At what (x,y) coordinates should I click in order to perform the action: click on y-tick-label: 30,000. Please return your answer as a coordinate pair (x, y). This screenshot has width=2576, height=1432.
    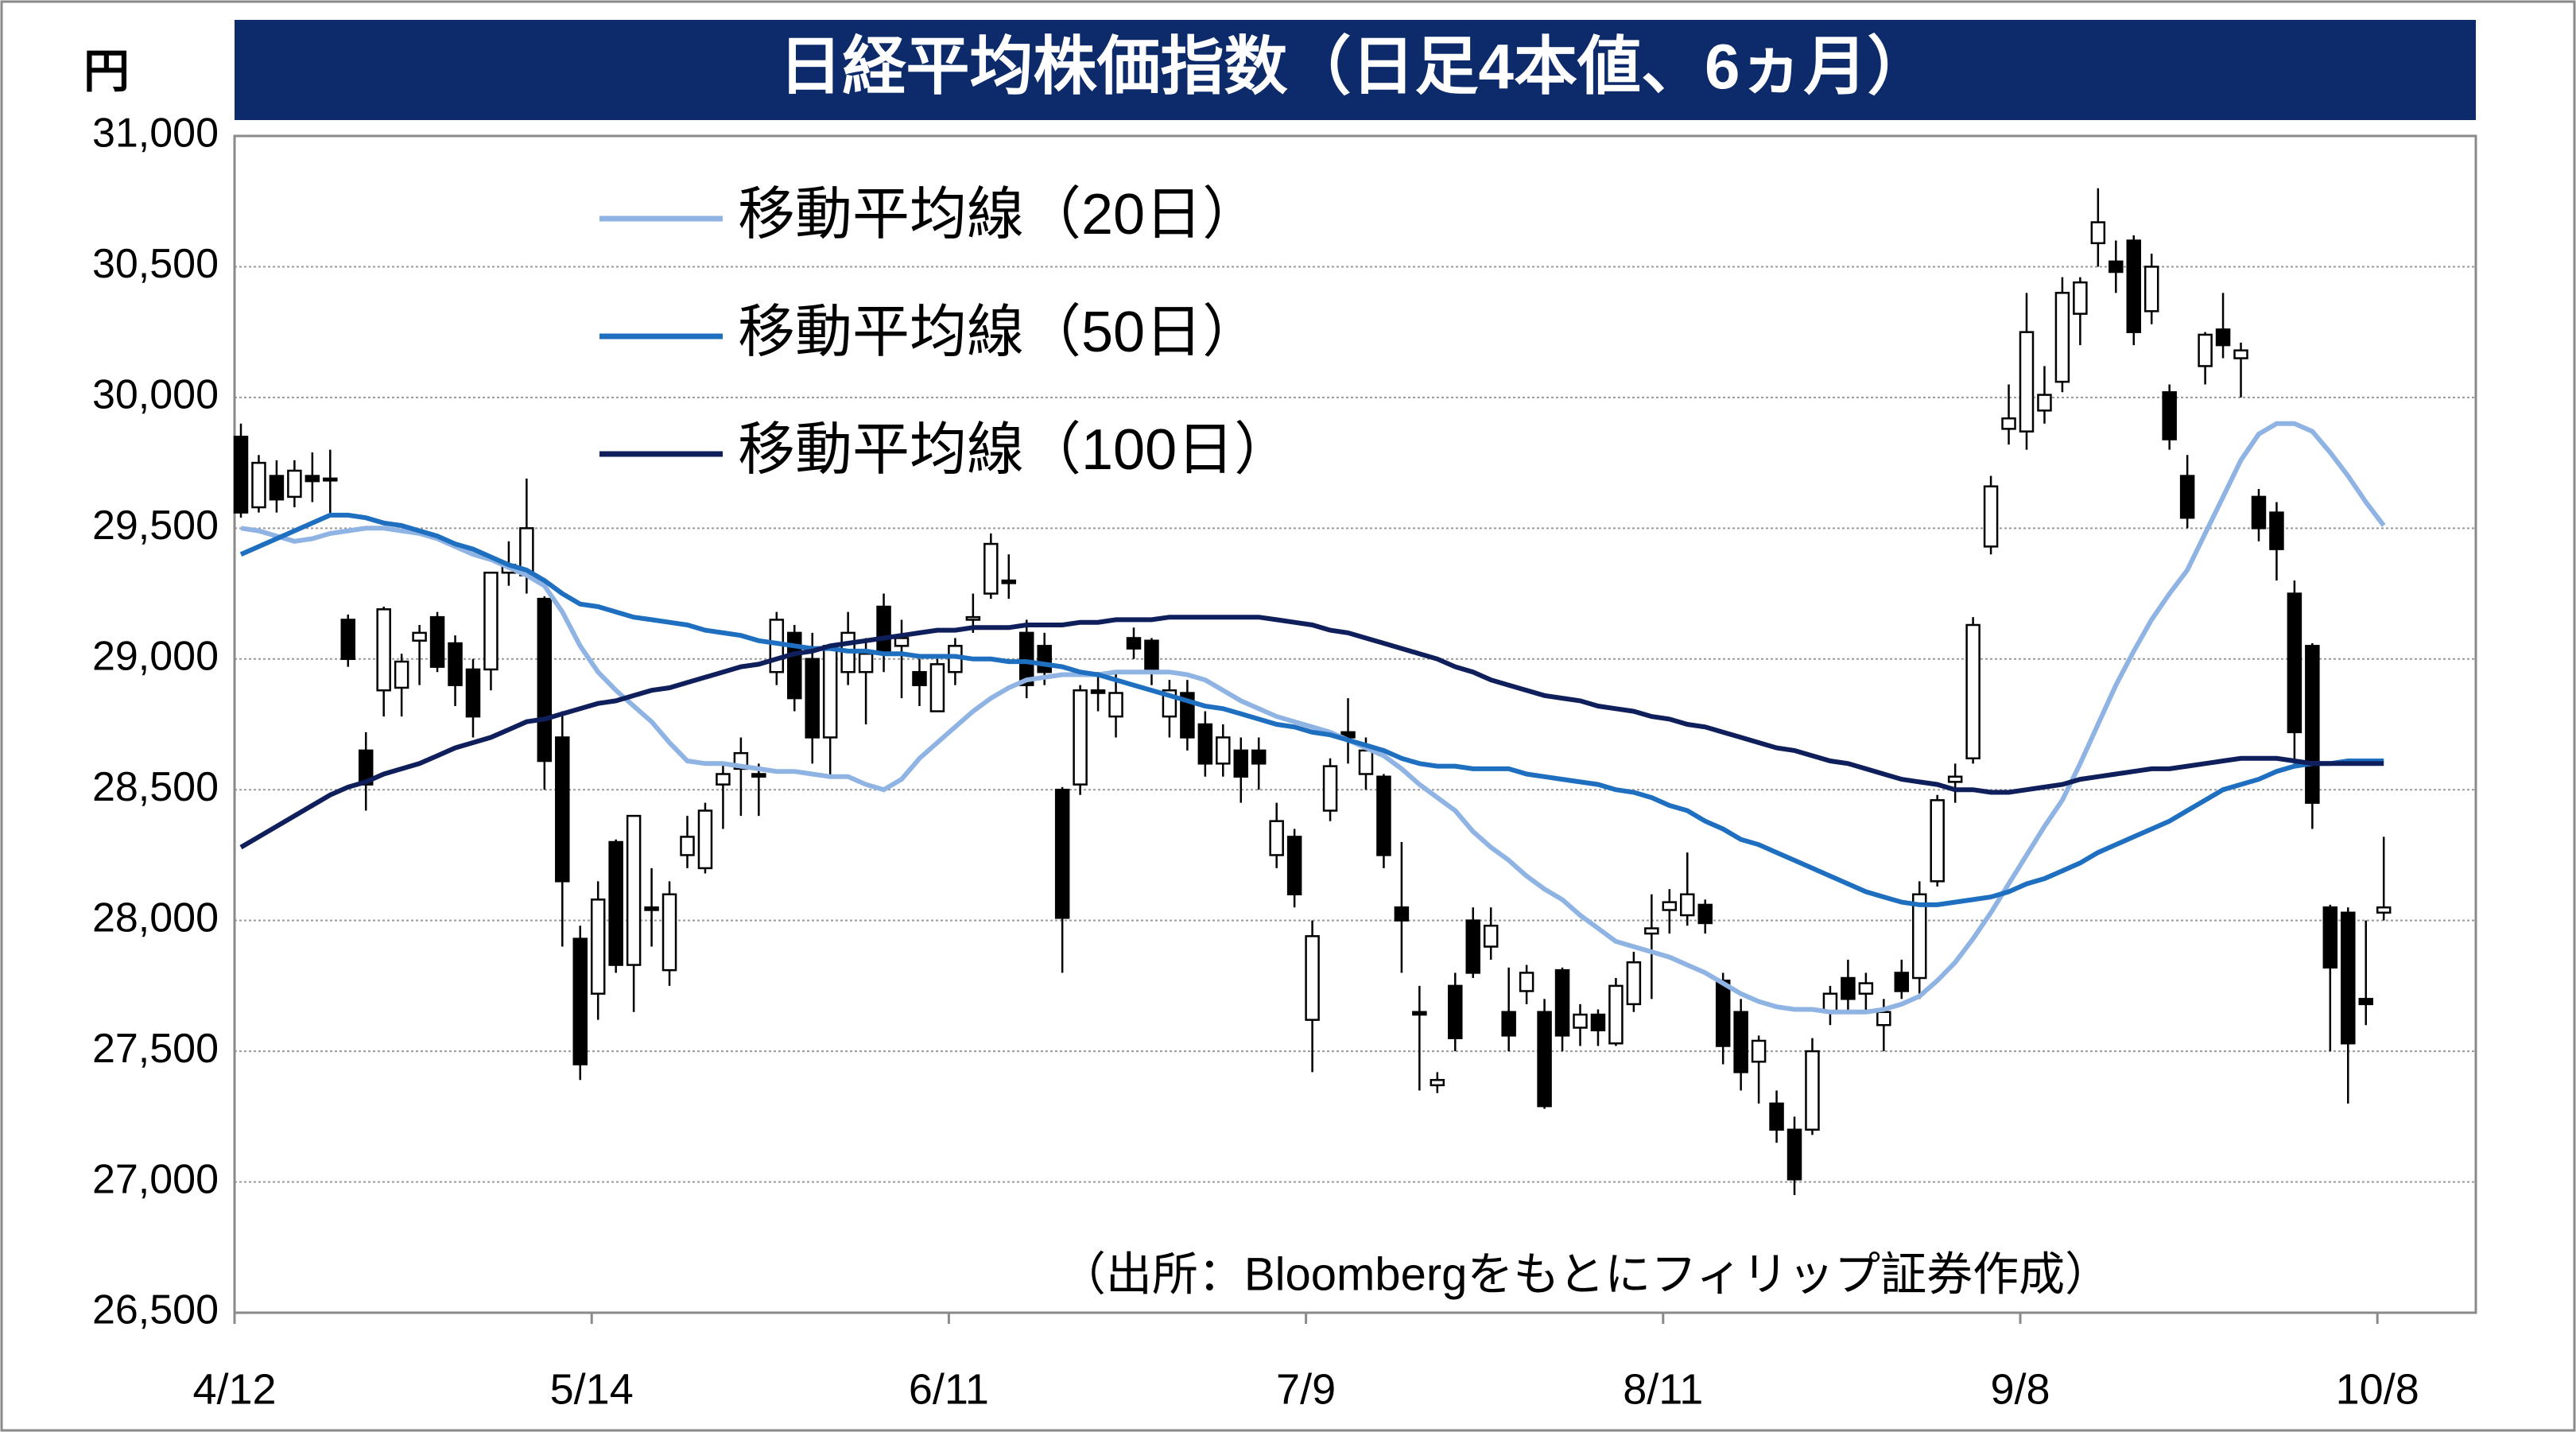
    Looking at the image, I should click on (156, 395).